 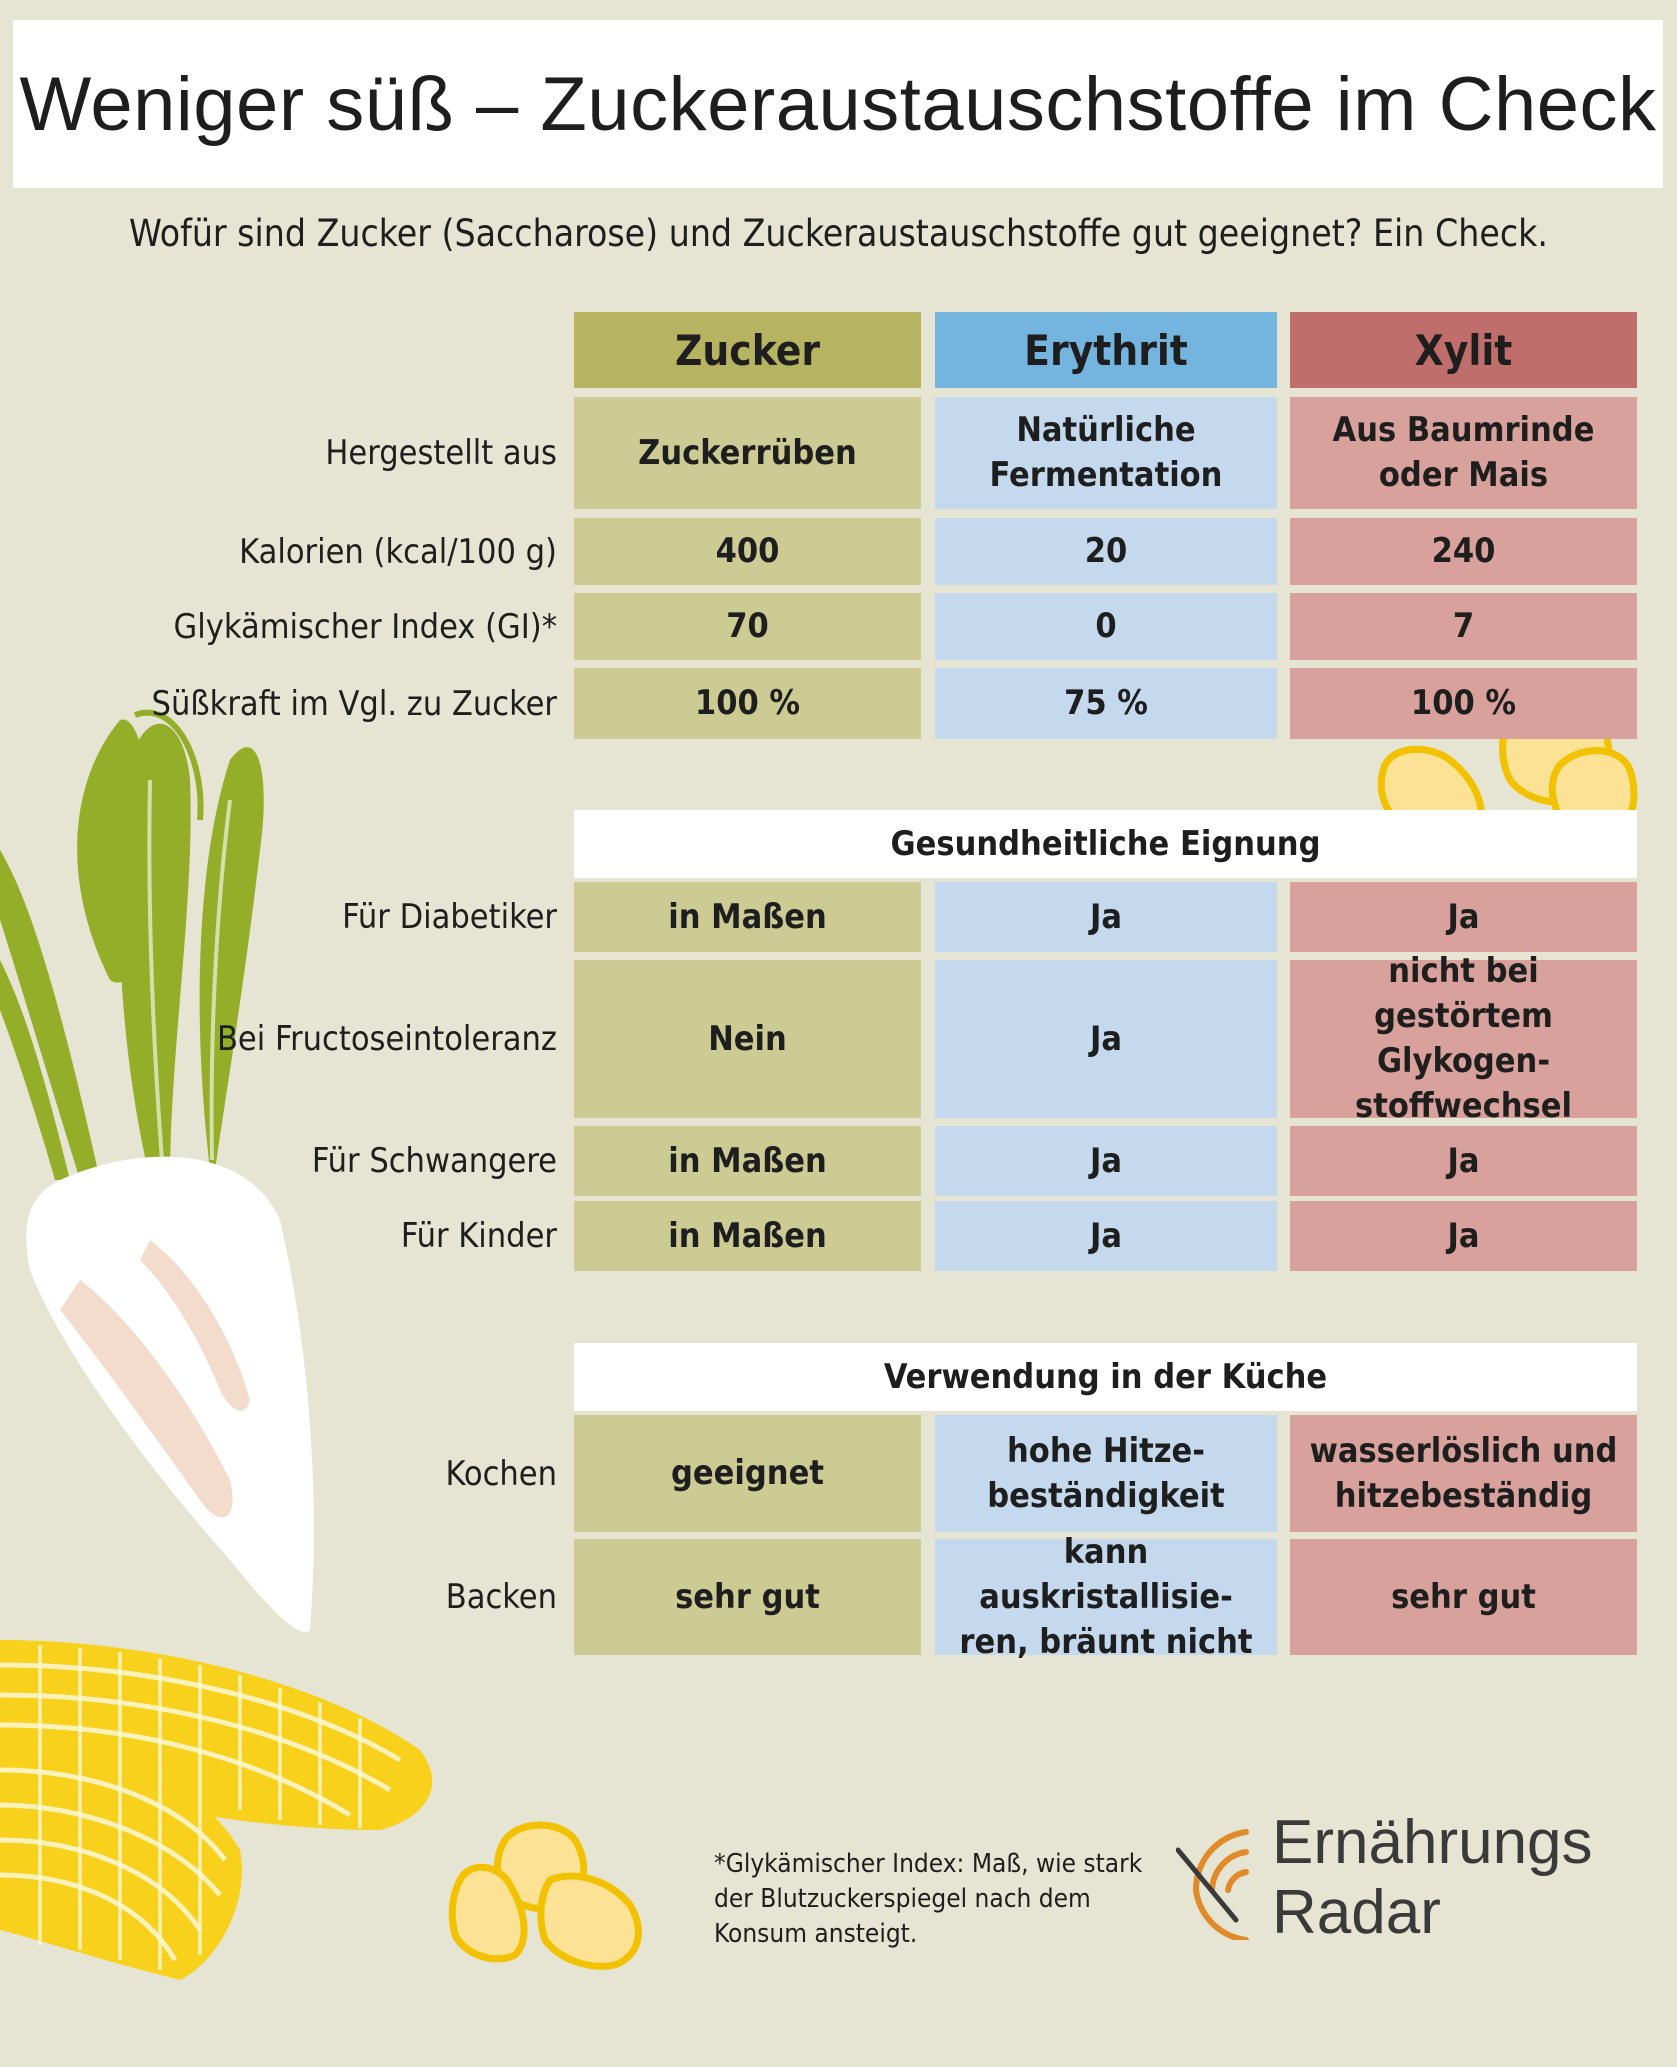 What do you see at coordinates (1463, 350) in the screenshot?
I see `column-header-xylit: Xylit` at bounding box center [1463, 350].